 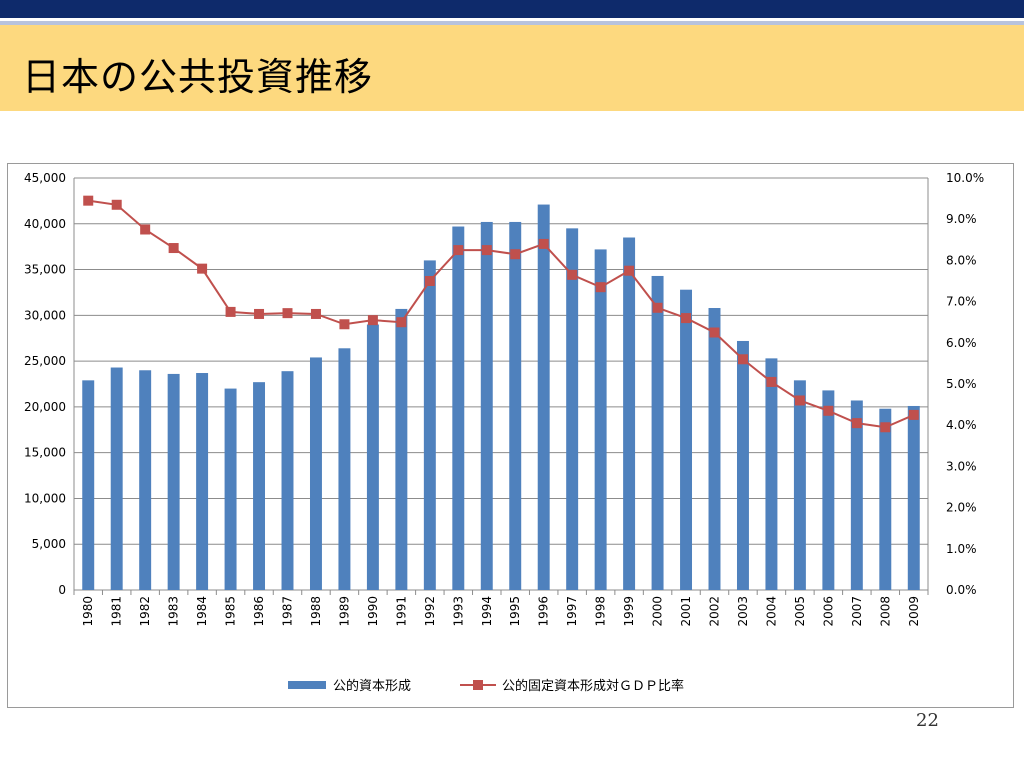 I want to click on x-tick-label: 1999, so click(x=629, y=611).